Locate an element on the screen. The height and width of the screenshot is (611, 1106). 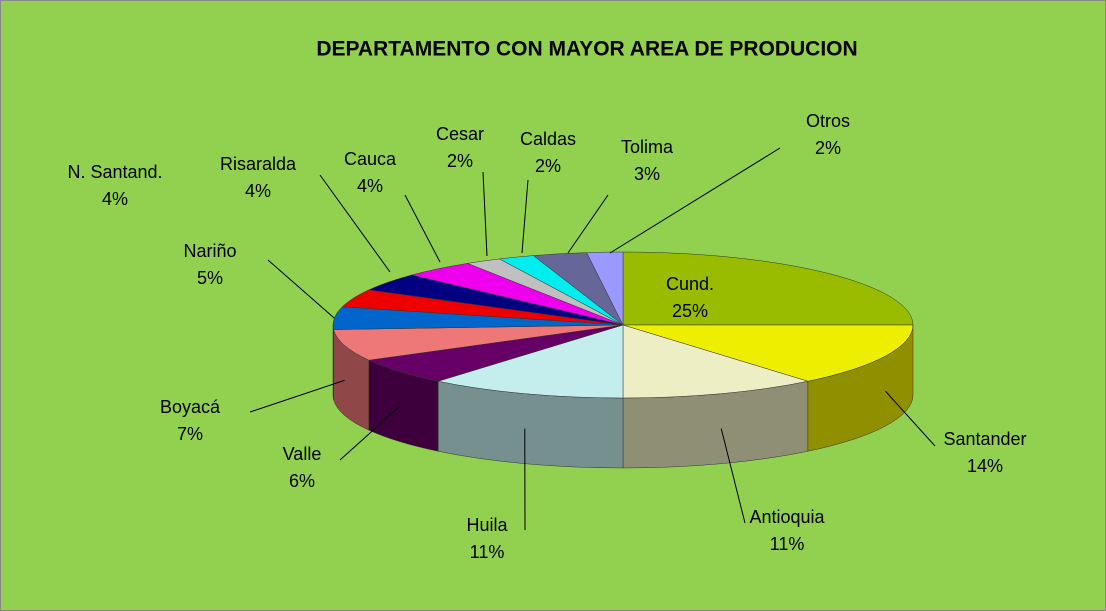
slice-label: Risaralda is located at coordinates (258, 164).